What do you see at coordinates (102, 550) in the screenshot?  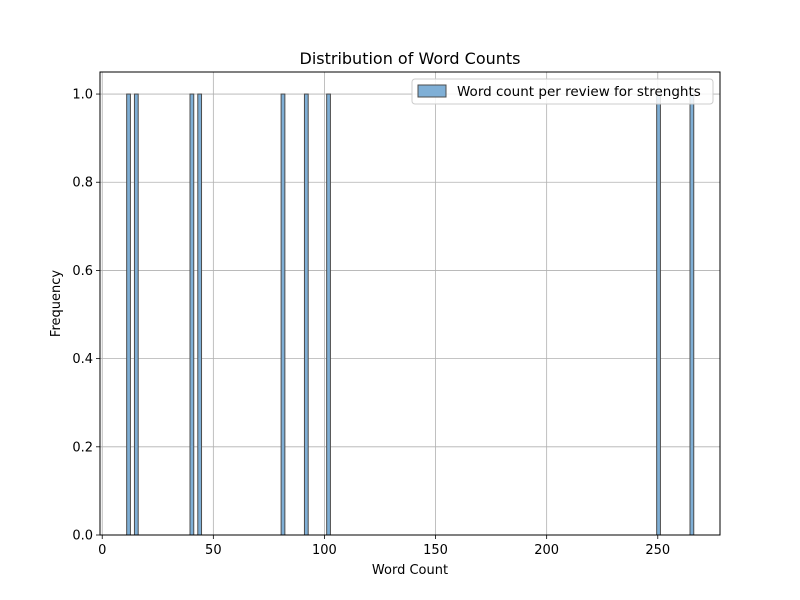 I see `x-tick-label: 0` at bounding box center [102, 550].